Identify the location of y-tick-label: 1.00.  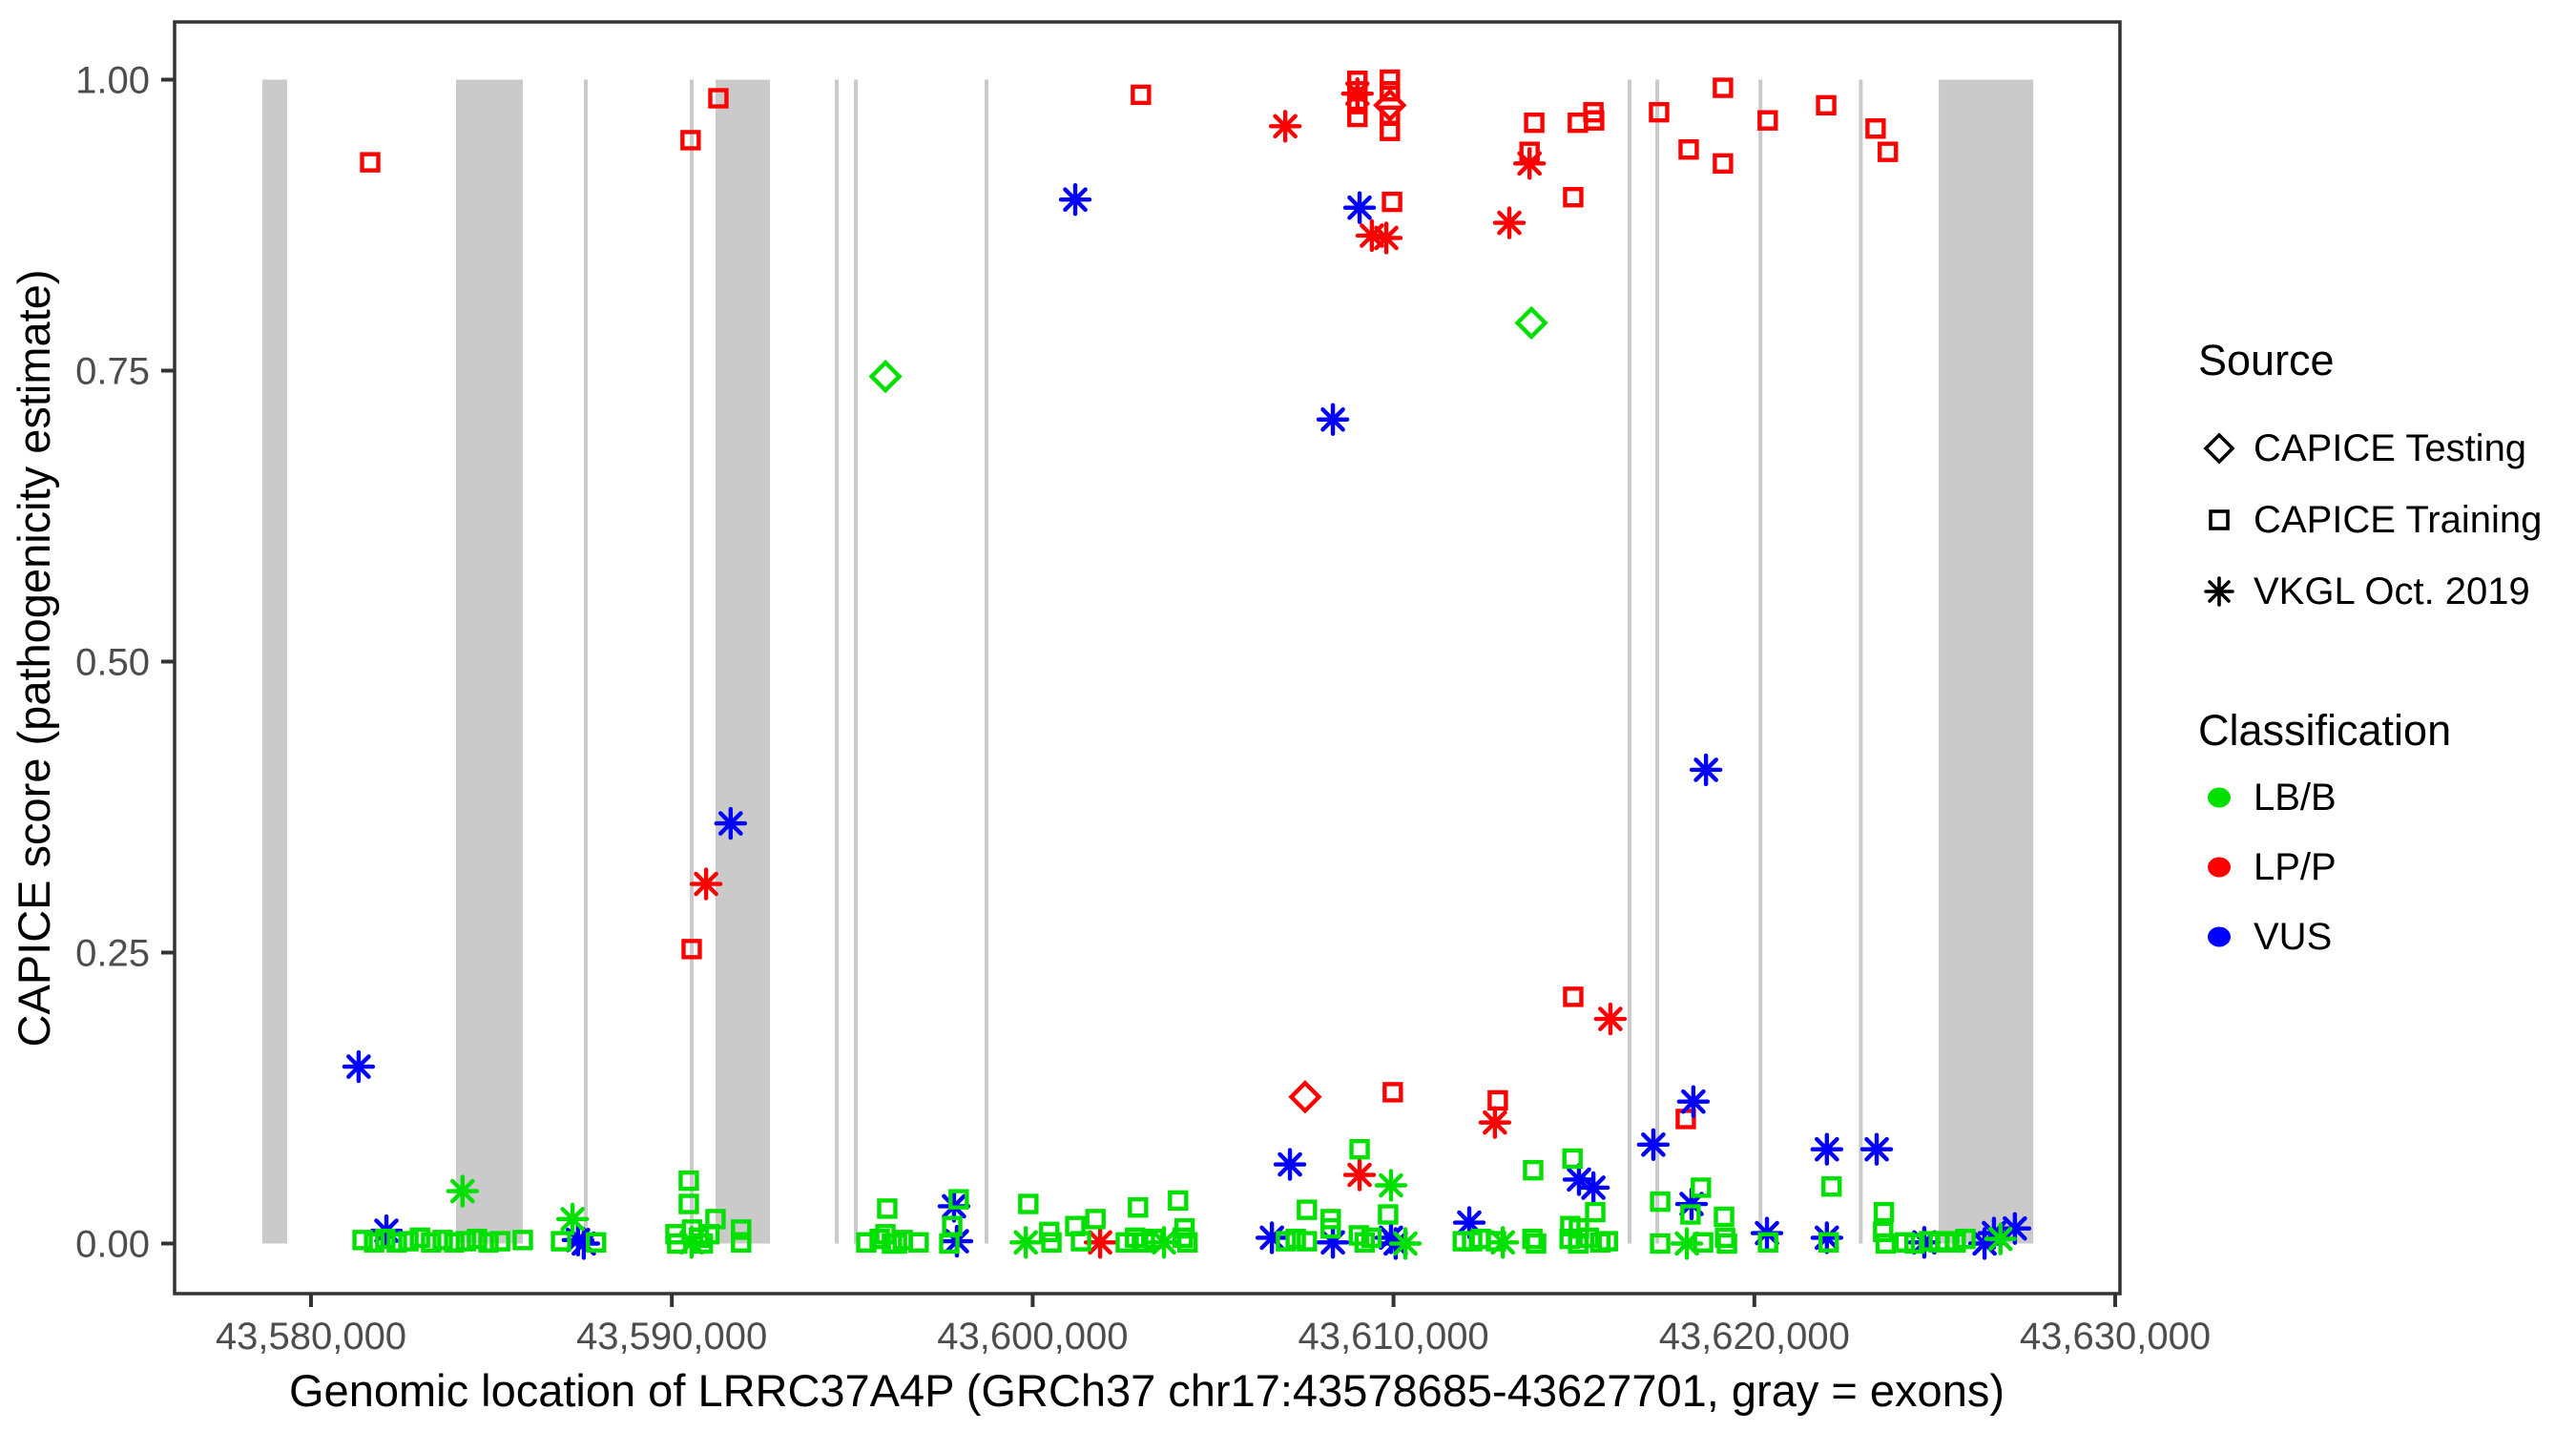
(112, 81).